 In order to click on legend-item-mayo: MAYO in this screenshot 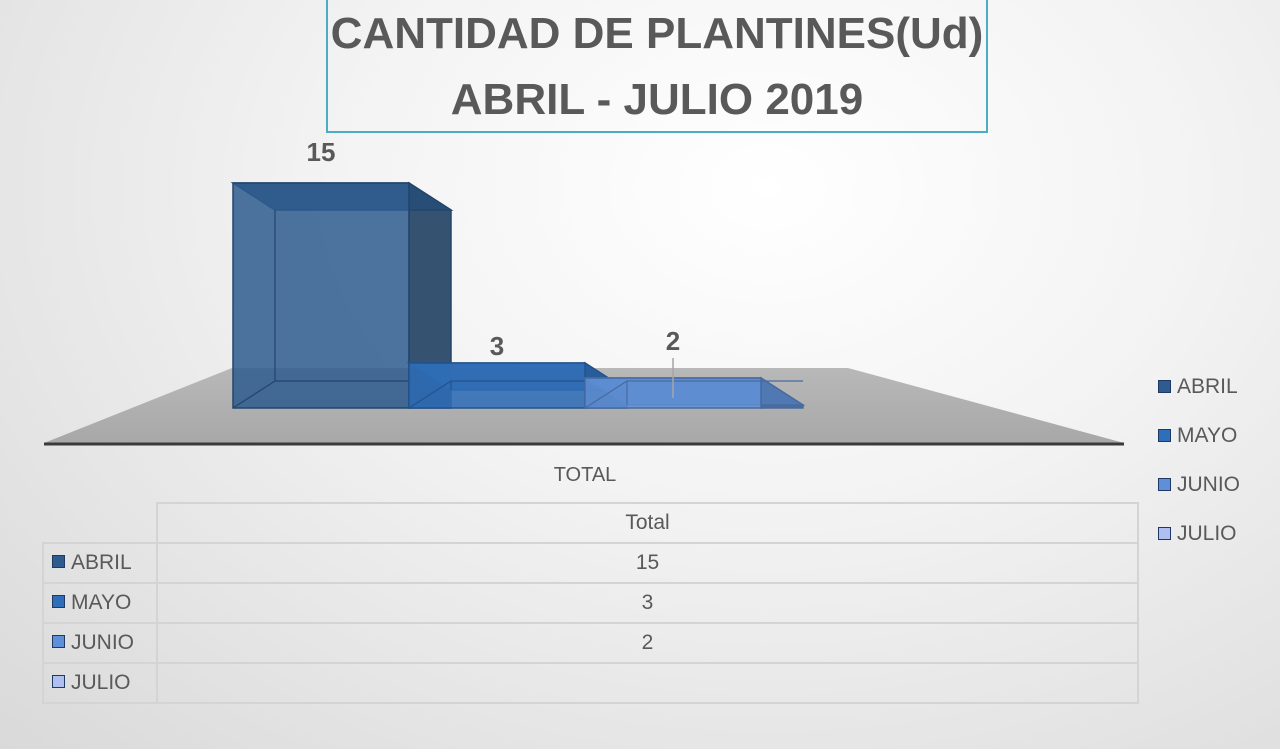, I will do `click(1199, 435)`.